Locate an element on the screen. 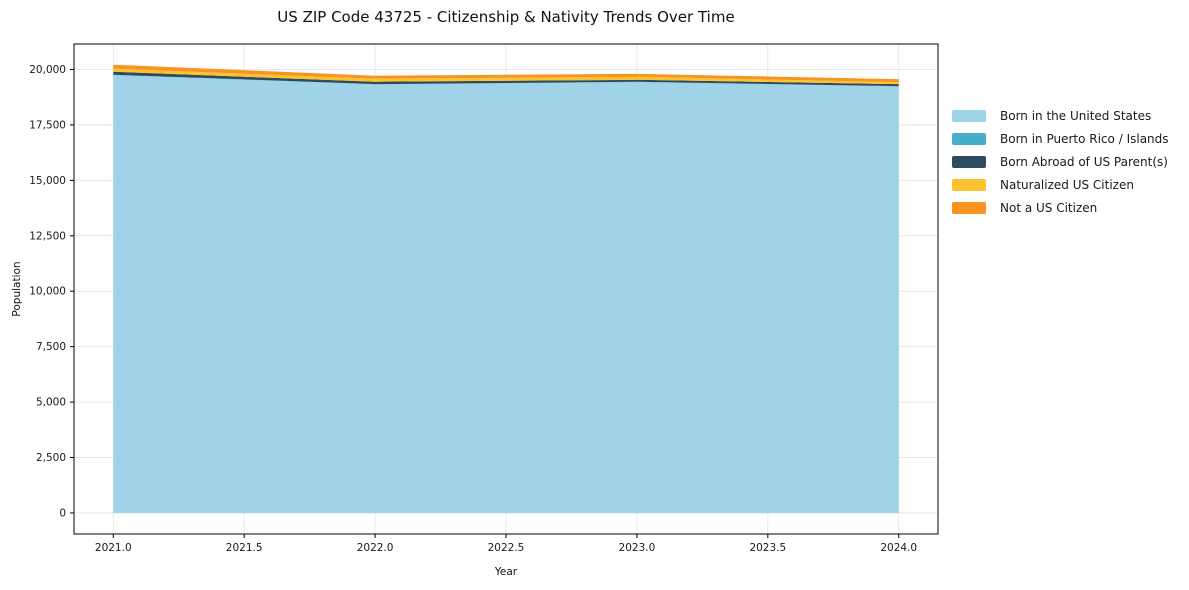 The width and height of the screenshot is (1189, 590). legend-item: Born Abroad of US Parent(s) is located at coordinates (1060, 161).